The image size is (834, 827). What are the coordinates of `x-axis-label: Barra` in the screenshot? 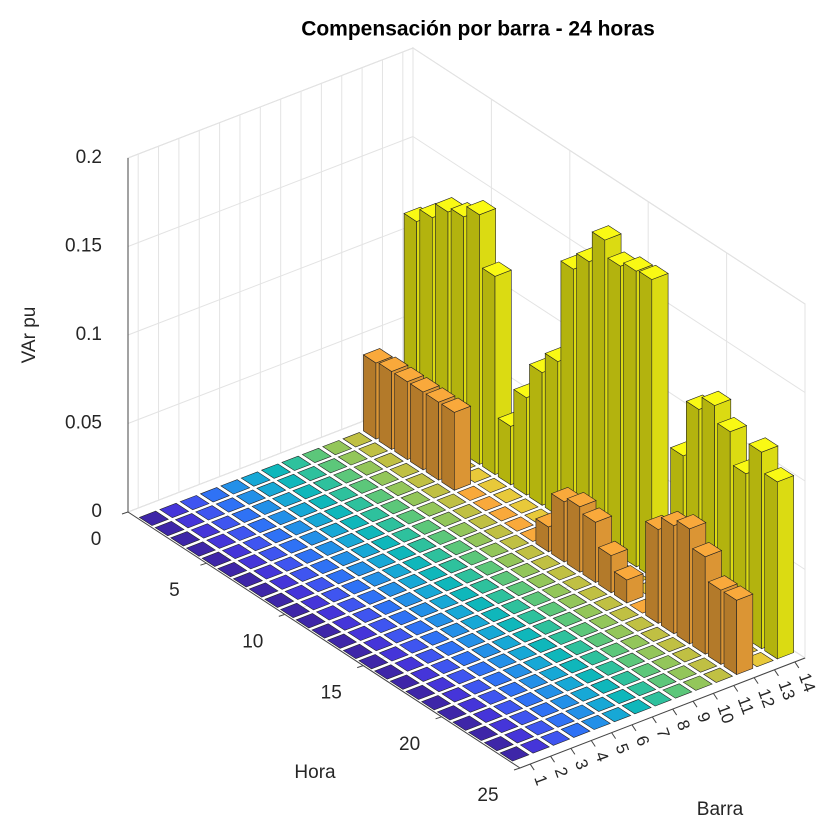 It's located at (720, 809).